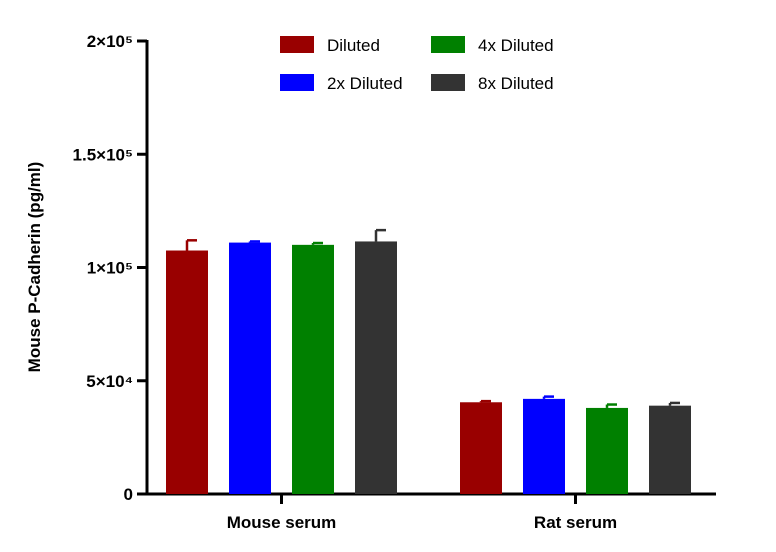  What do you see at coordinates (128, 494) in the screenshot?
I see `y-tick-label: 0` at bounding box center [128, 494].